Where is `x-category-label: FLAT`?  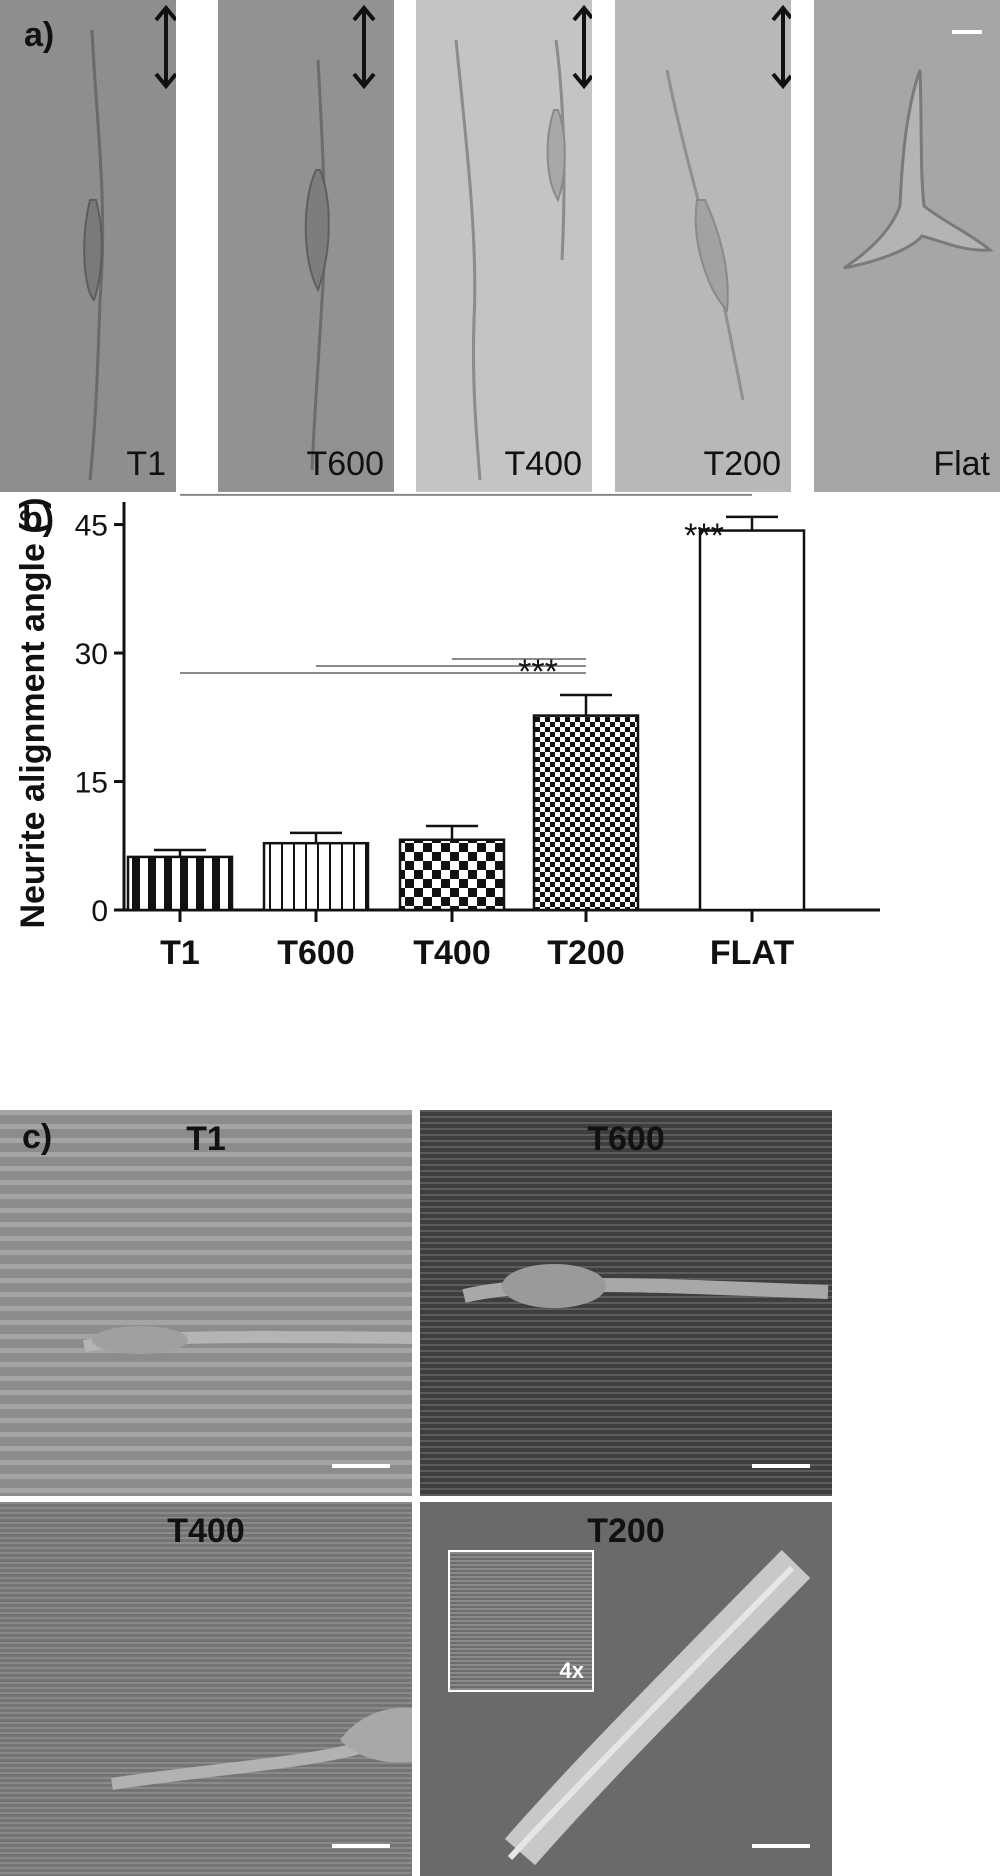
x-category-label: FLAT is located at coordinates (752, 953).